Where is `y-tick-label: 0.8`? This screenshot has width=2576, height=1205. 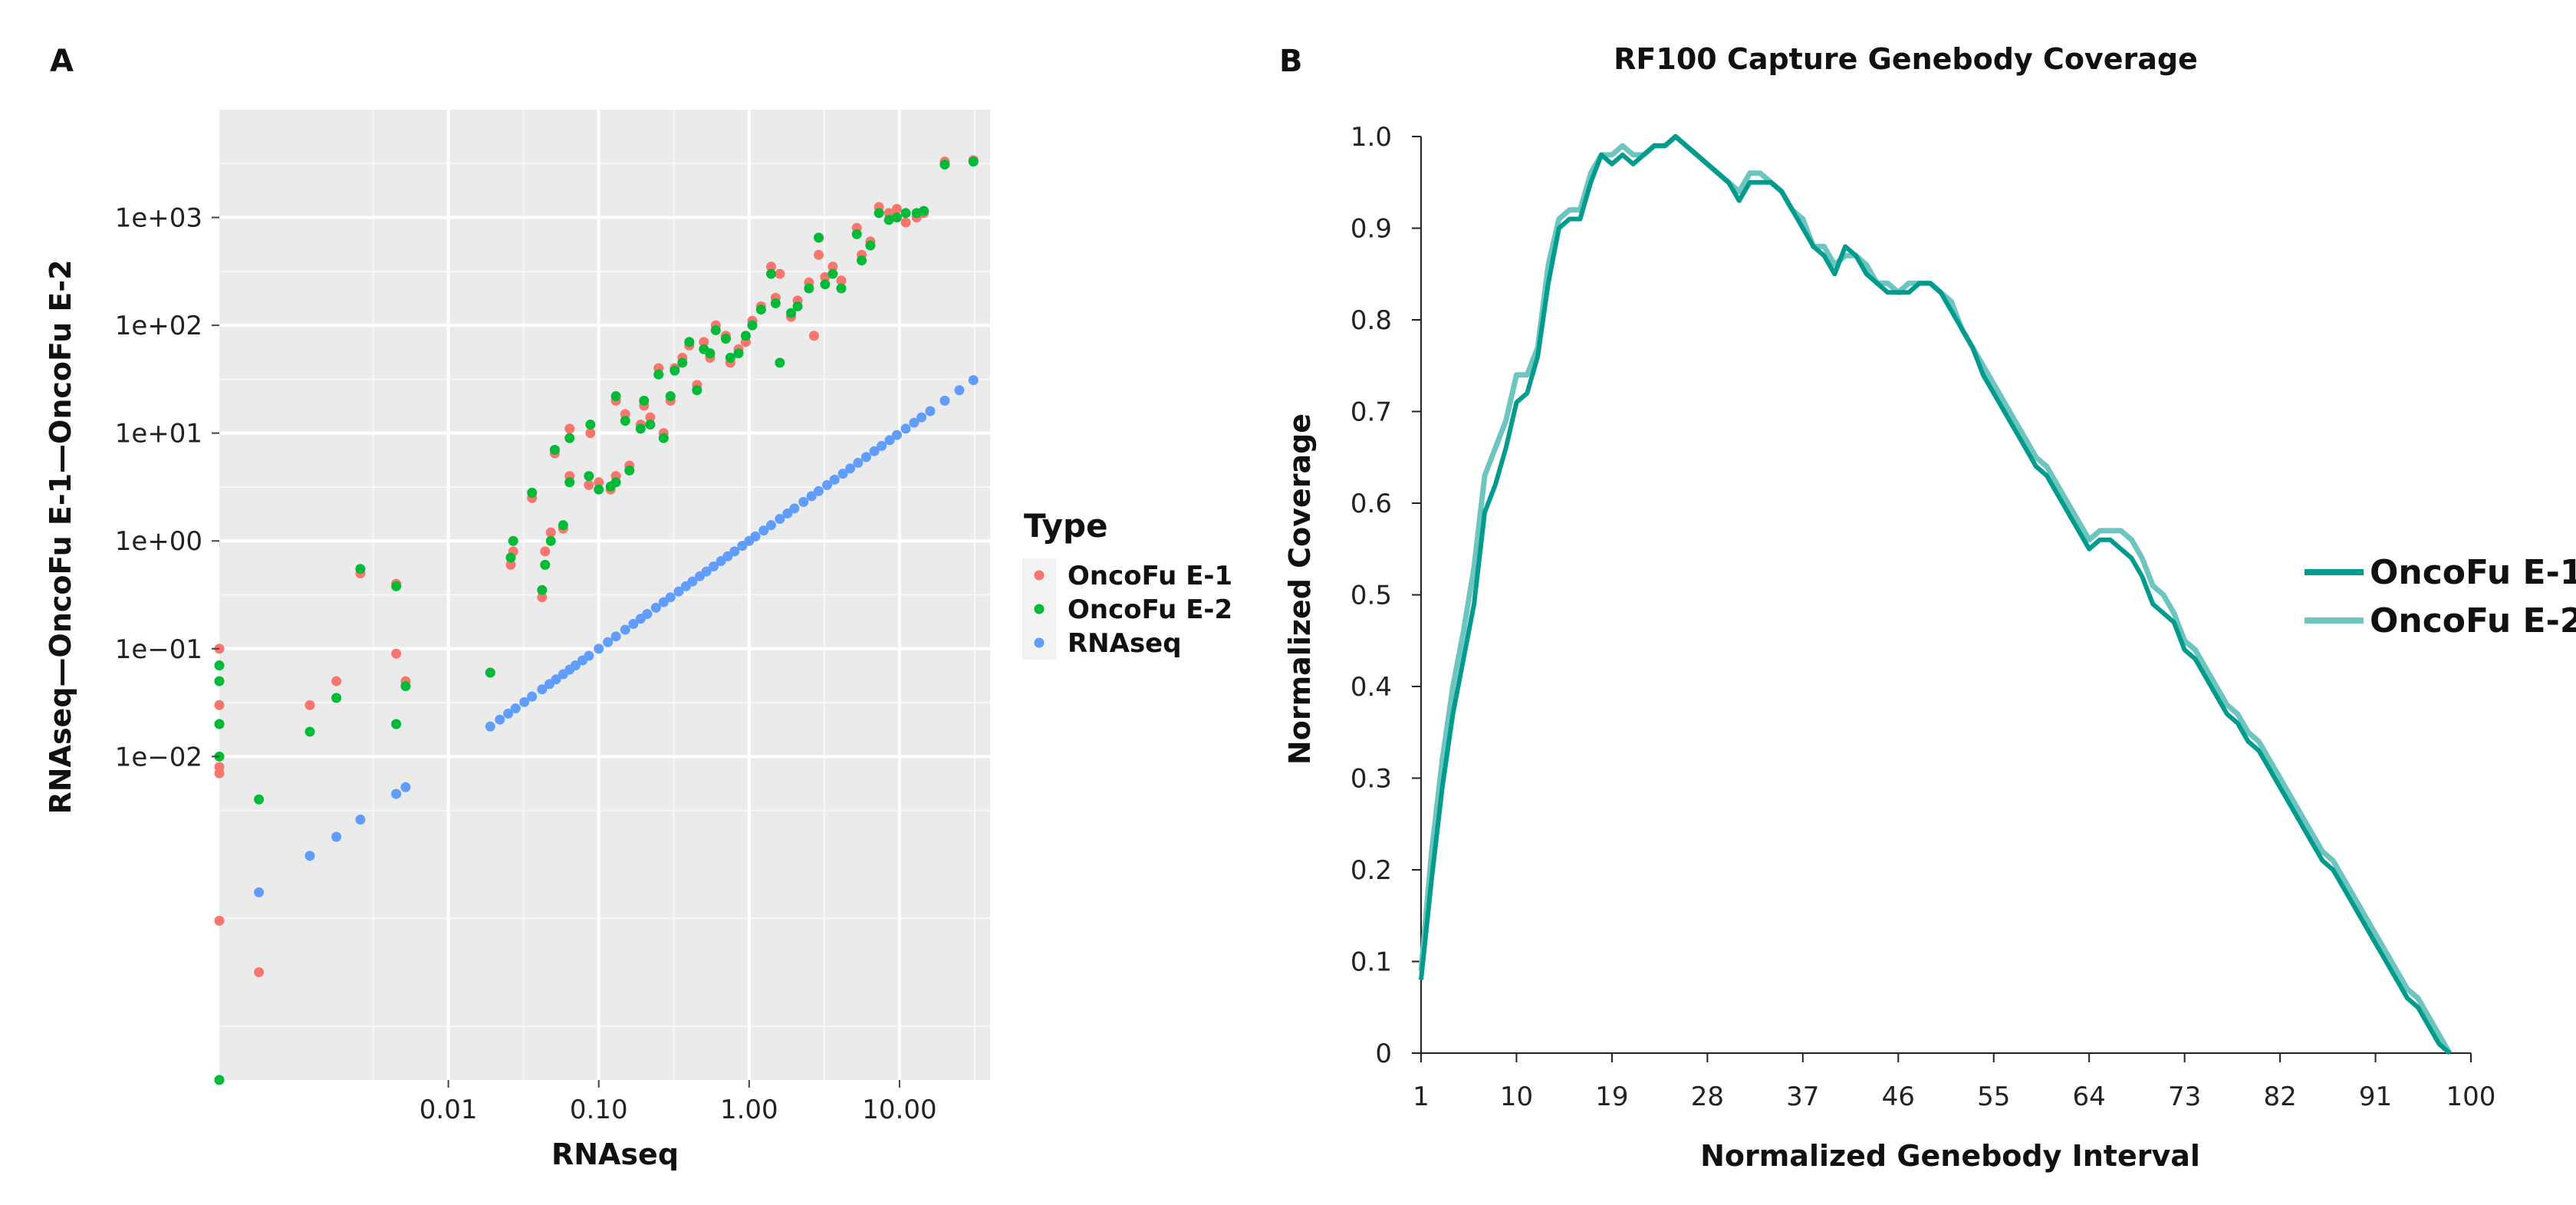
y-tick-label: 0.8 is located at coordinates (1371, 321).